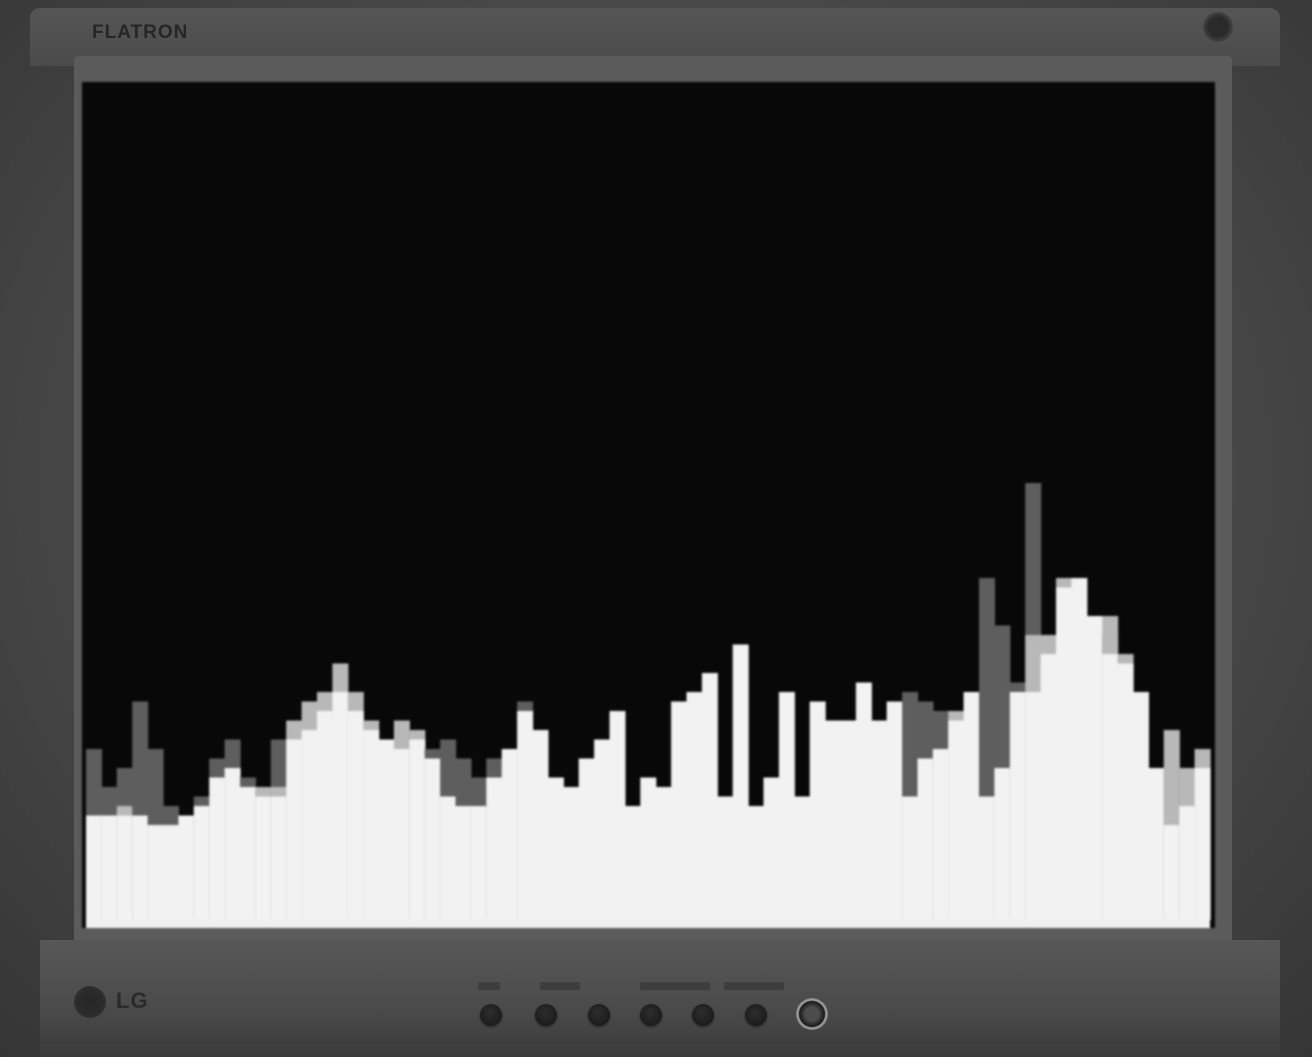 The height and width of the screenshot is (1057, 1312). I want to click on lg-brand-text: LG, so click(132, 1000).